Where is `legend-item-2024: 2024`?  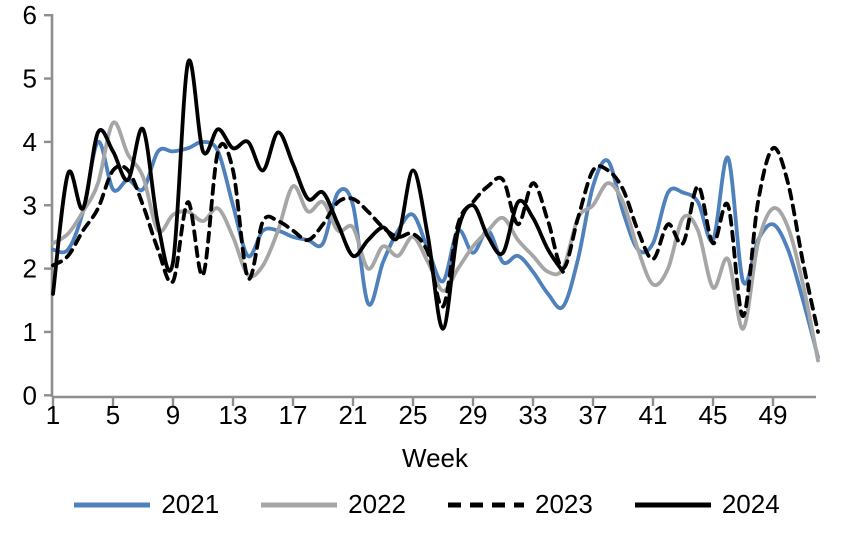 legend-item-2024: 2024 is located at coordinates (706, 504).